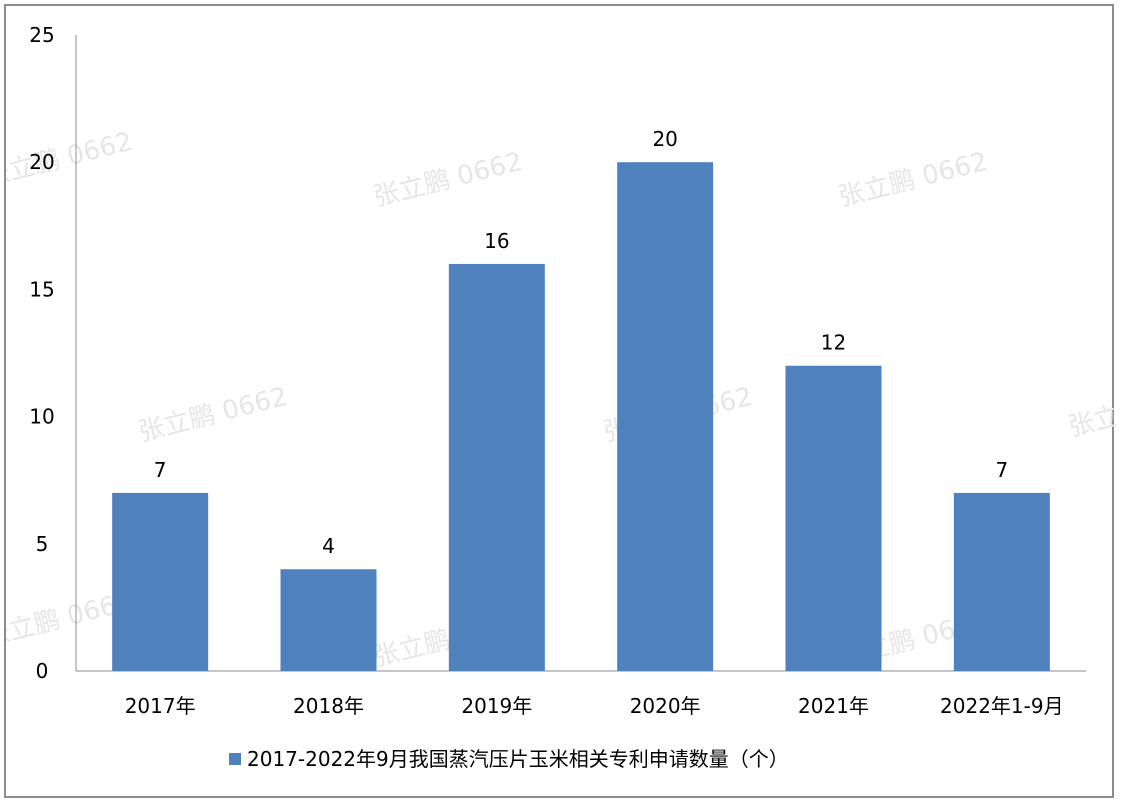  Describe the element at coordinates (328, 546) in the screenshot. I see `data-label: 4` at that location.